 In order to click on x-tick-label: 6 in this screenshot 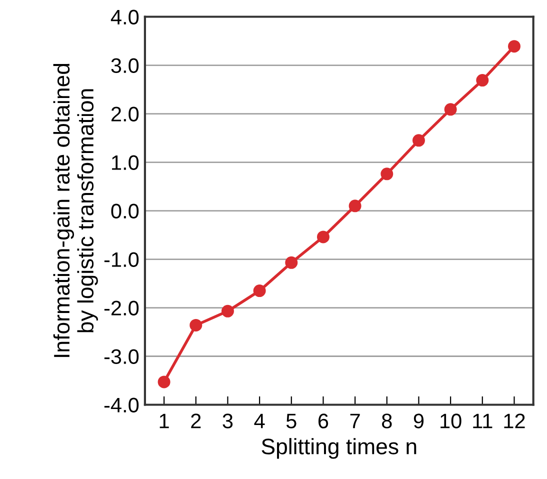, I will do `click(323, 421)`.